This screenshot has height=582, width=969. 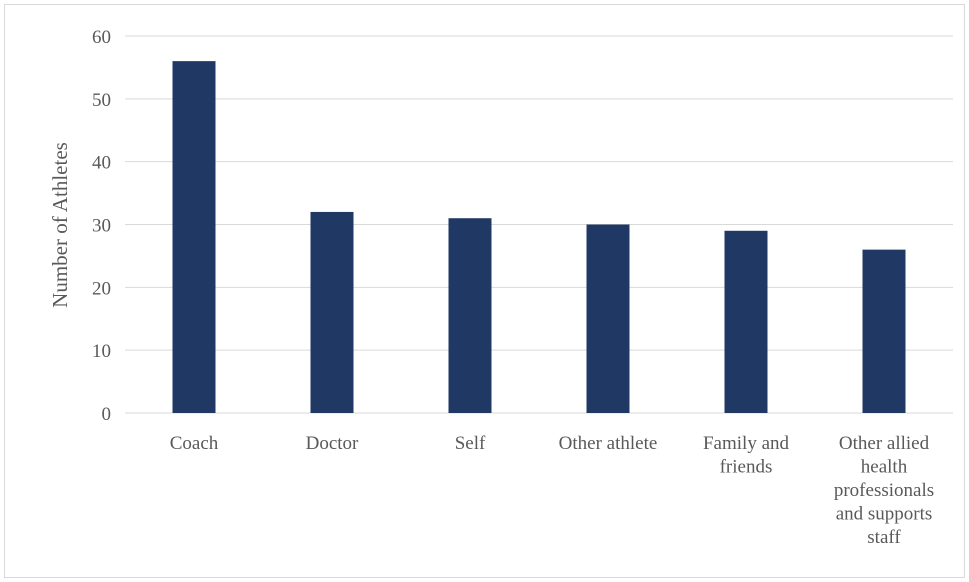 What do you see at coordinates (470, 443) in the screenshot?
I see `x-category-label: Self` at bounding box center [470, 443].